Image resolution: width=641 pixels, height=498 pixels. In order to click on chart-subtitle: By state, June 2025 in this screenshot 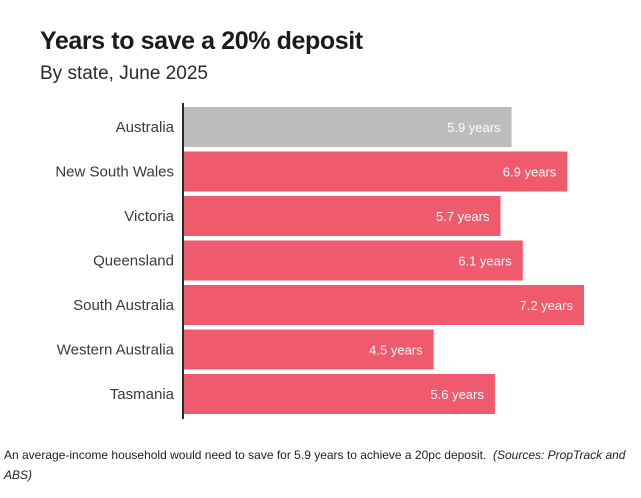, I will do `click(124, 73)`.